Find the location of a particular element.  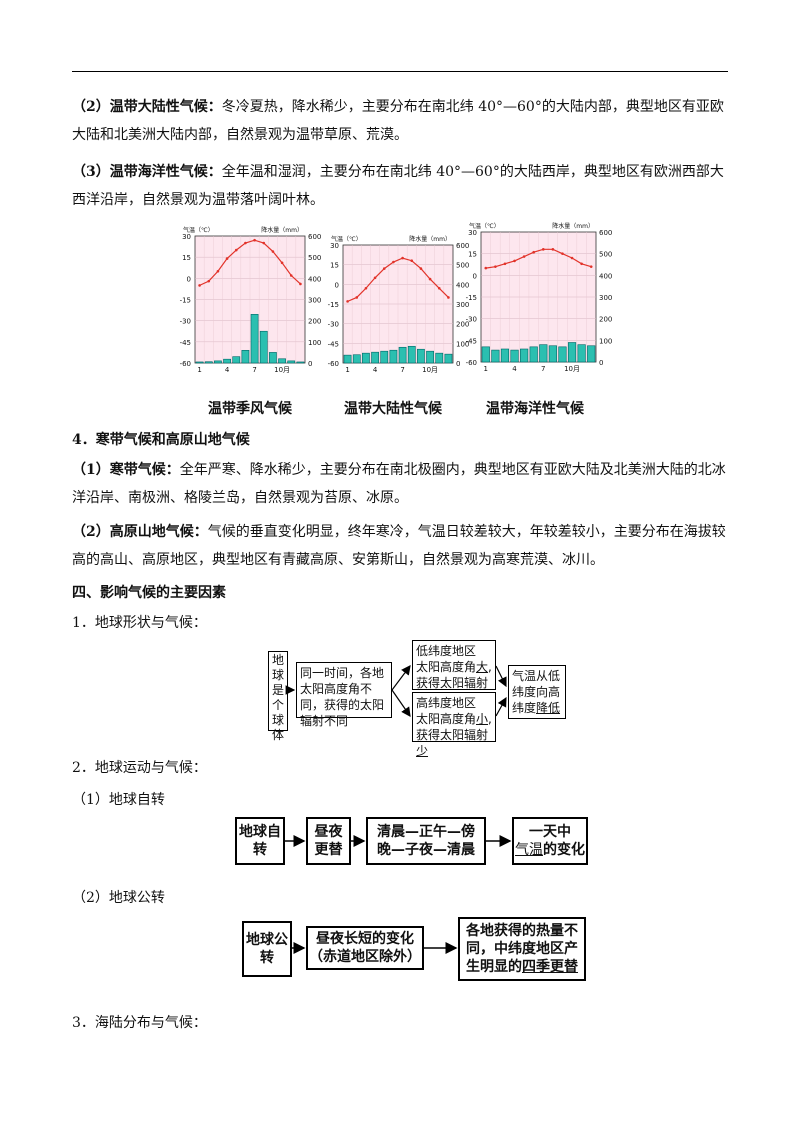

continental-y-left-tick: 0 is located at coordinates (337, 285).